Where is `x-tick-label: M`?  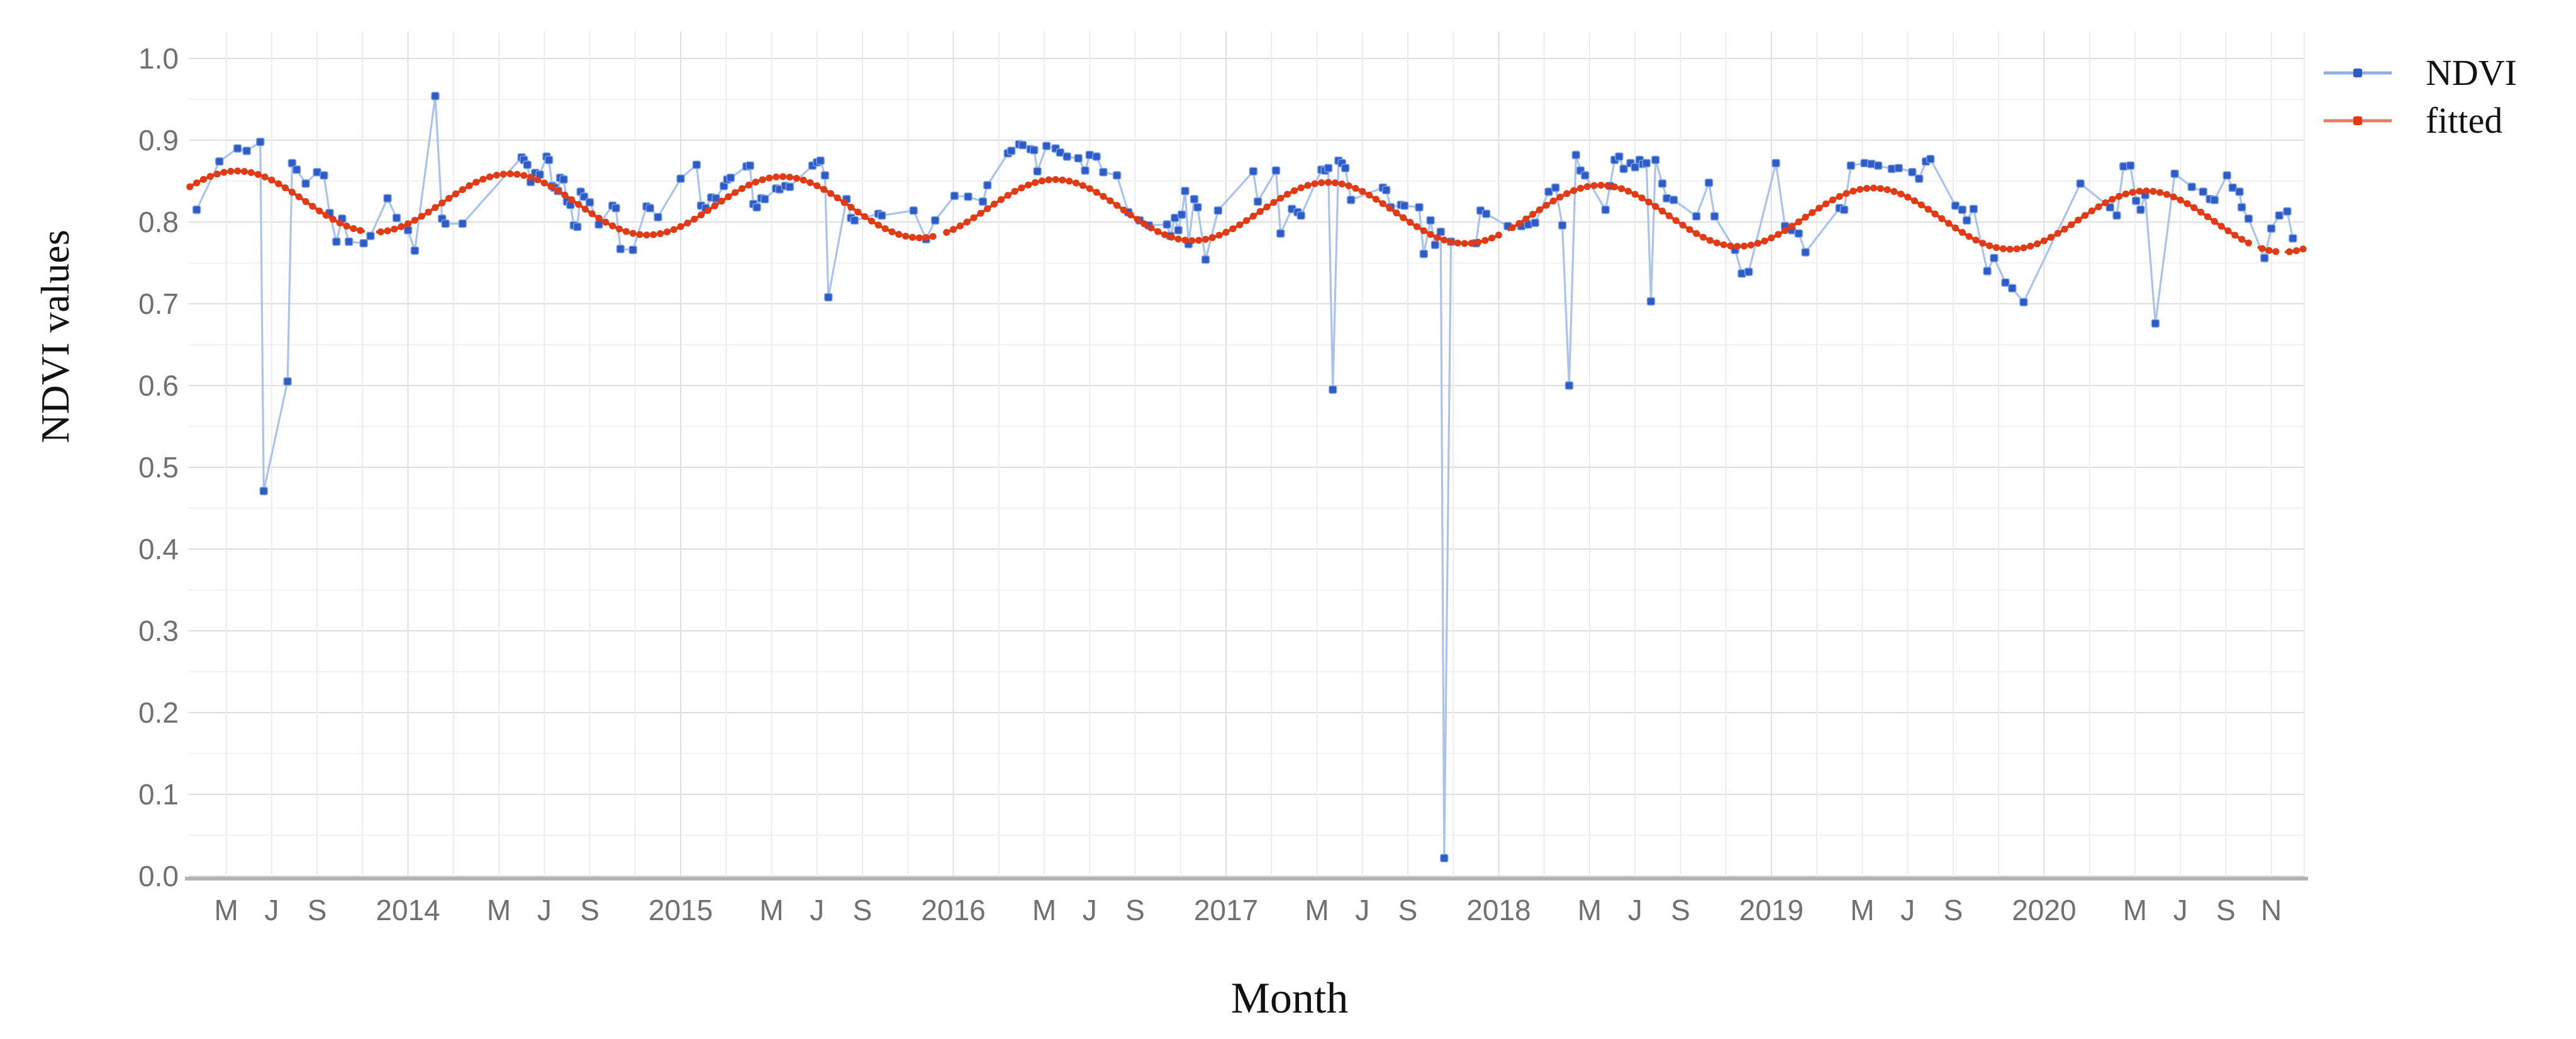 x-tick-label: M is located at coordinates (771, 910).